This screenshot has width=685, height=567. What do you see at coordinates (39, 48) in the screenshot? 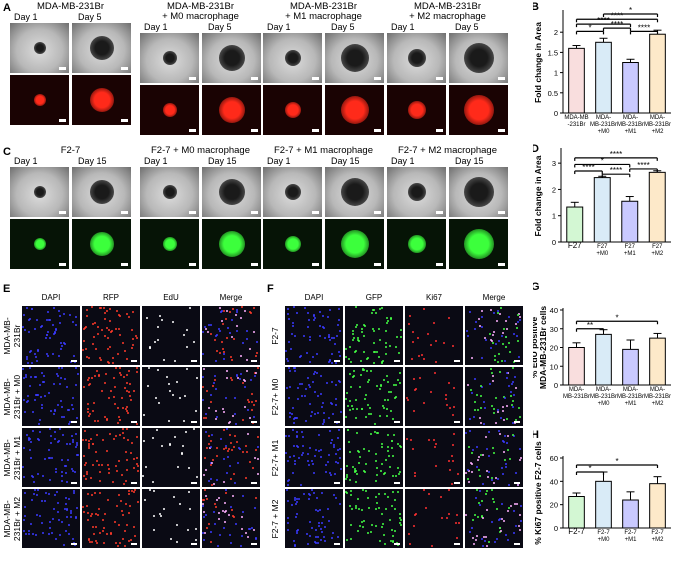
I see `spheroid` at bounding box center [39, 48].